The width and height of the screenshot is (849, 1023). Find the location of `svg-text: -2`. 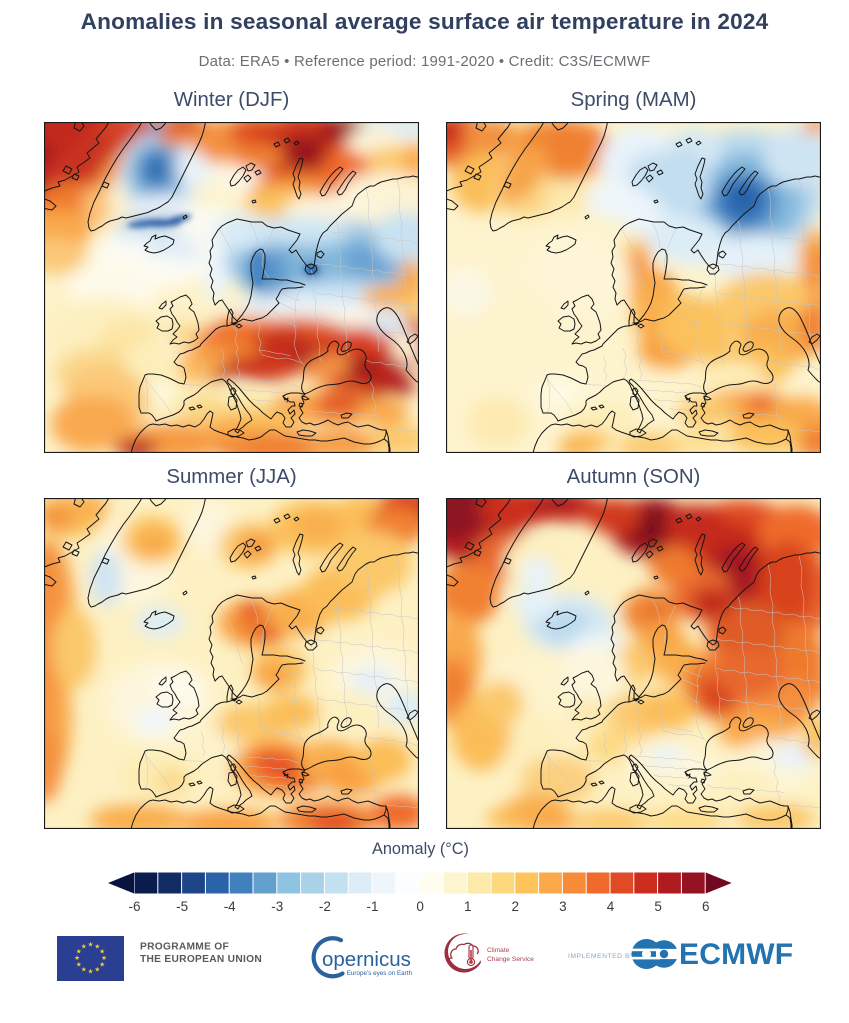

svg-text: -2 is located at coordinates (325, 906).